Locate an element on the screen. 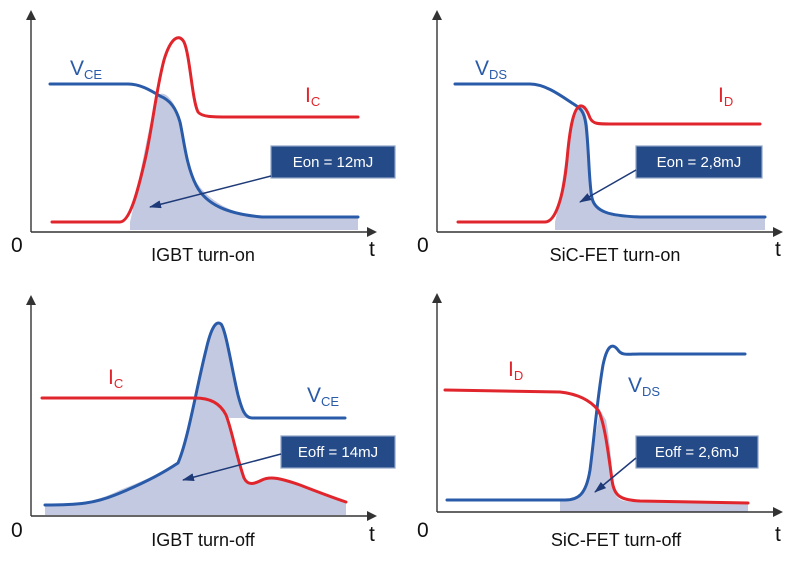 The height and width of the screenshot is (573, 800). energy-value: Eon = 2,8mJ is located at coordinates (699, 162).